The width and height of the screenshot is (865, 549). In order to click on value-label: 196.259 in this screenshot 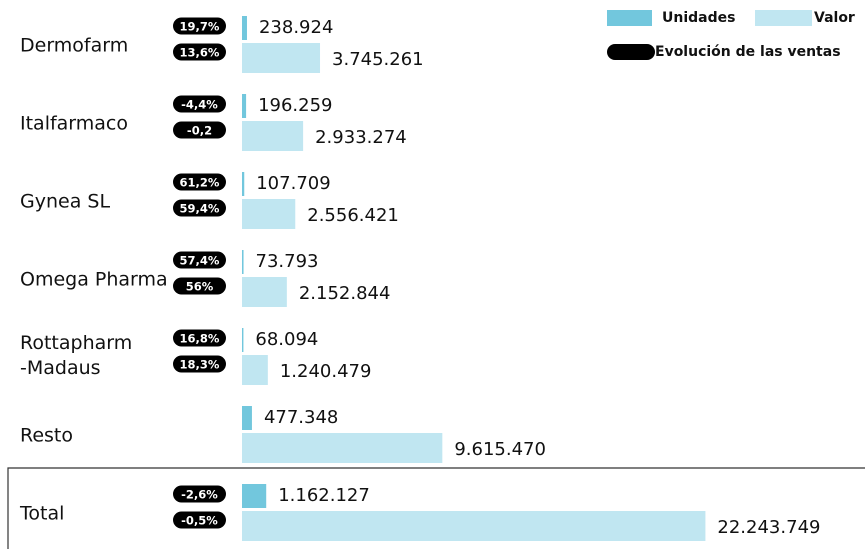, I will do `click(295, 105)`.